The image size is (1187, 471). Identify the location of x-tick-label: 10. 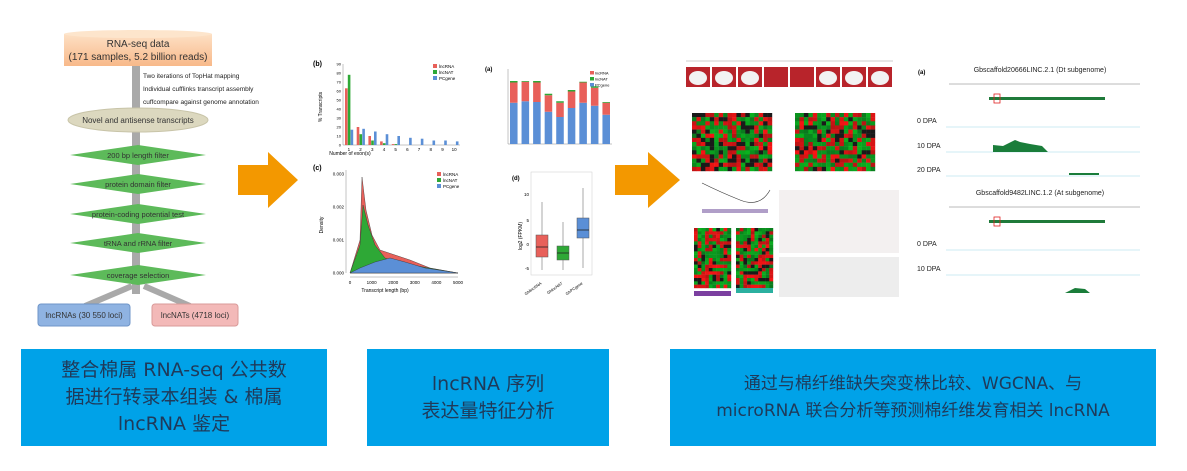
(455, 149).